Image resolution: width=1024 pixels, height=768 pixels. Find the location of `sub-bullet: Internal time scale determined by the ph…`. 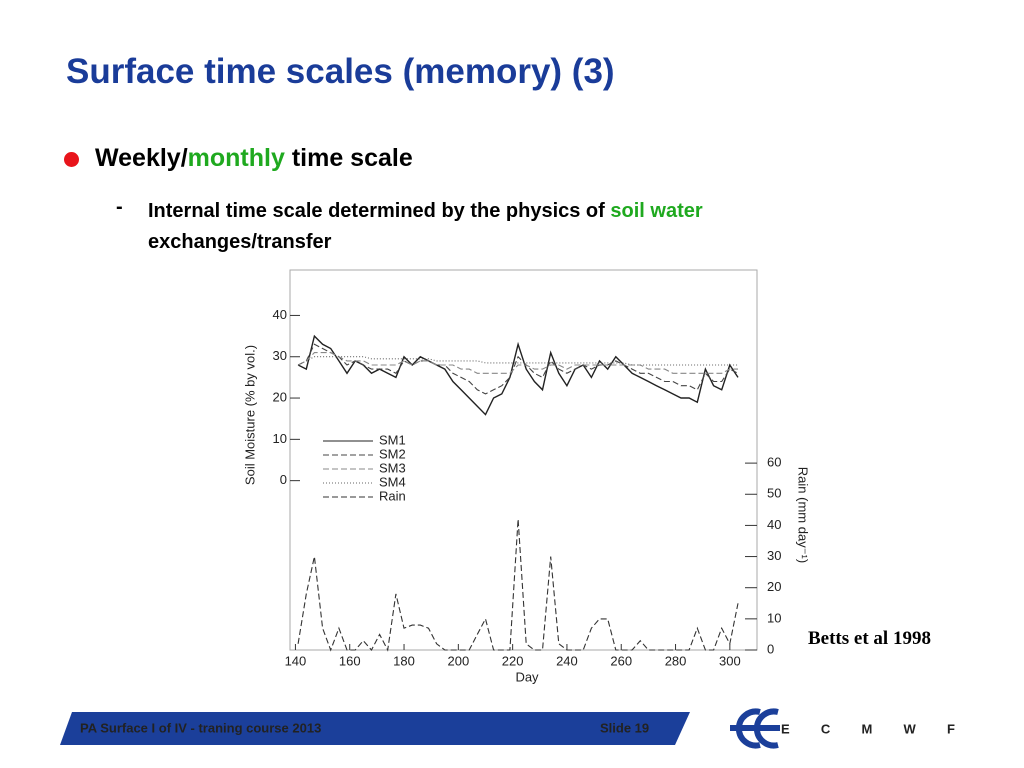

sub-bullet: Internal time scale determined by the ph… is located at coordinates (425, 227).